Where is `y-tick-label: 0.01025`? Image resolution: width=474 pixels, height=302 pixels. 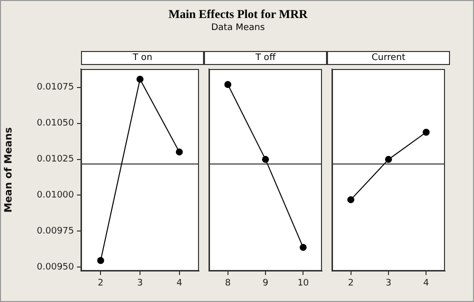
y-tick-label: 0.01025 is located at coordinates (55, 159).